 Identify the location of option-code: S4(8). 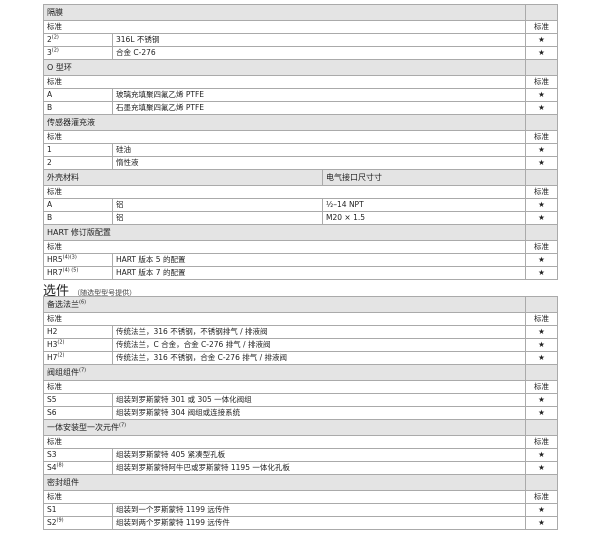
(78, 468).